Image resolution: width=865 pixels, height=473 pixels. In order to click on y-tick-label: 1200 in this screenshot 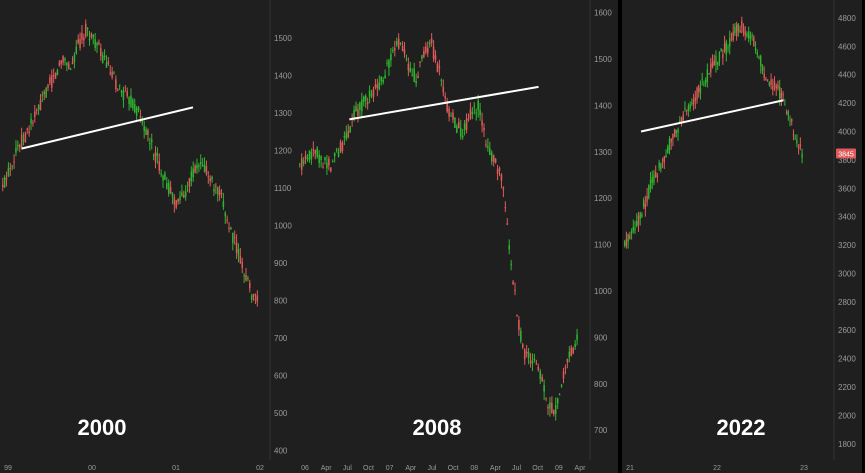, I will do `click(603, 198)`.